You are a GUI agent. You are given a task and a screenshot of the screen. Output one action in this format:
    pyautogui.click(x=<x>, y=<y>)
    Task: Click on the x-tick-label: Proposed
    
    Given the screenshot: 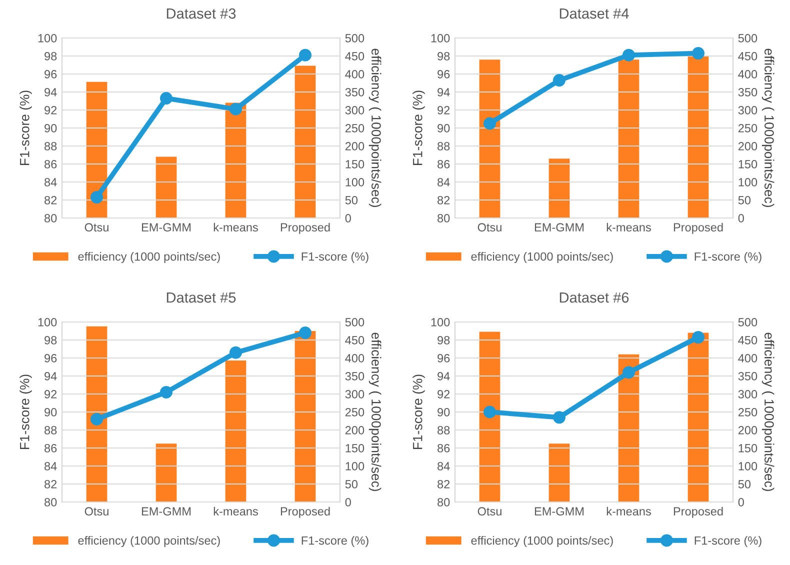 What is the action you would take?
    pyautogui.click(x=305, y=228)
    